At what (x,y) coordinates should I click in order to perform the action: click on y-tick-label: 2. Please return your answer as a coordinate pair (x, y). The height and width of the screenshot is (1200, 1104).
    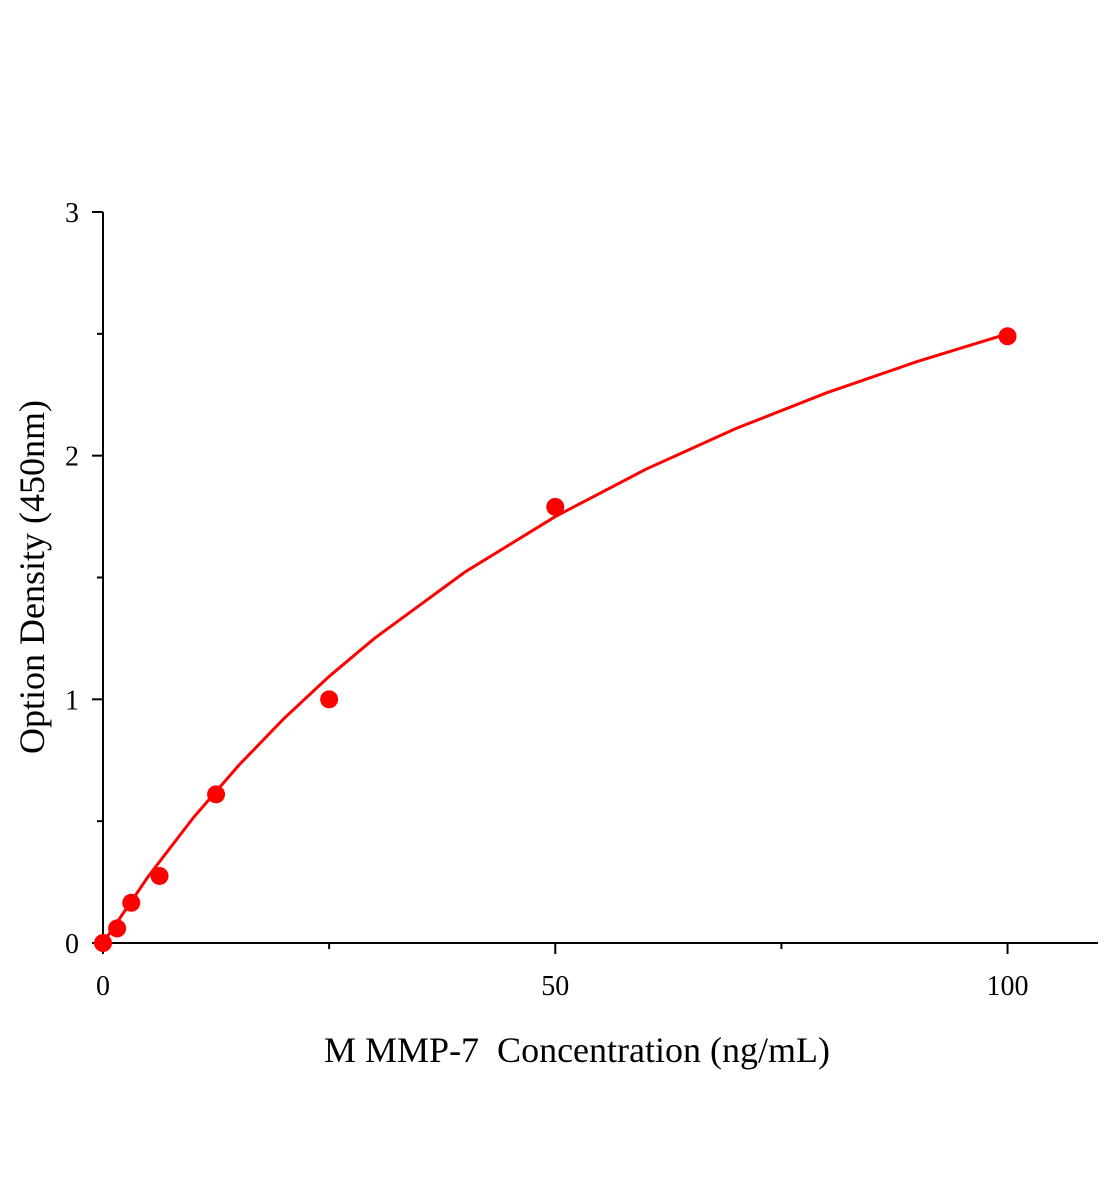
    Looking at the image, I should click on (72, 457).